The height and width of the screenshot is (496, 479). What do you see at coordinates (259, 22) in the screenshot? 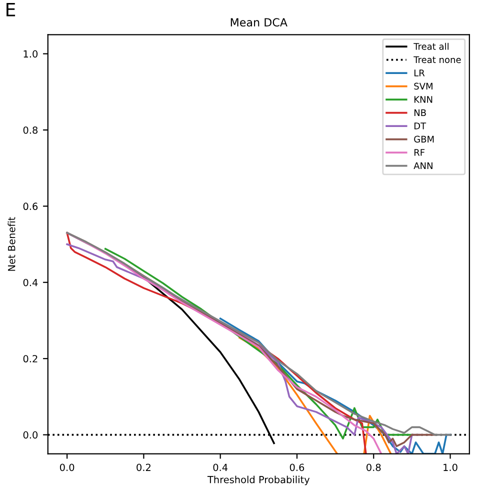
I see `chart-title: Mean DCA` at bounding box center [259, 22].